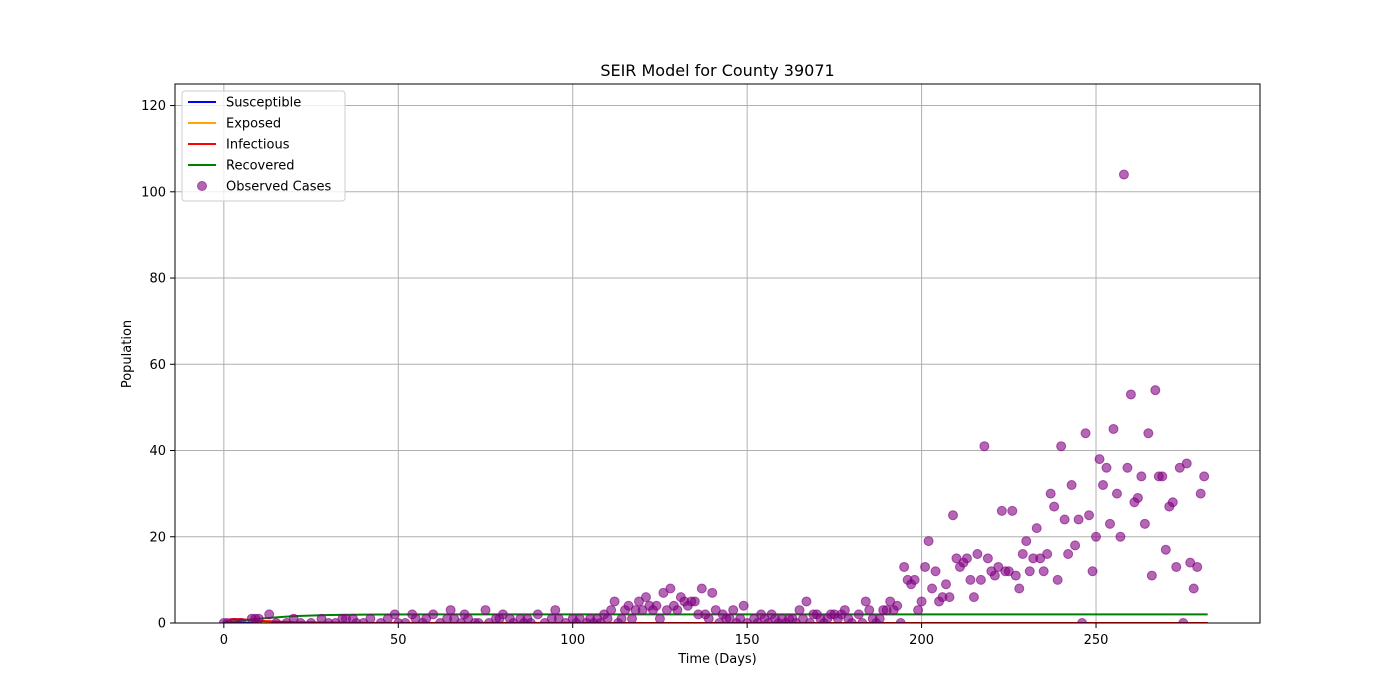  I want to click on x-tick-label: 100, so click(572, 640).